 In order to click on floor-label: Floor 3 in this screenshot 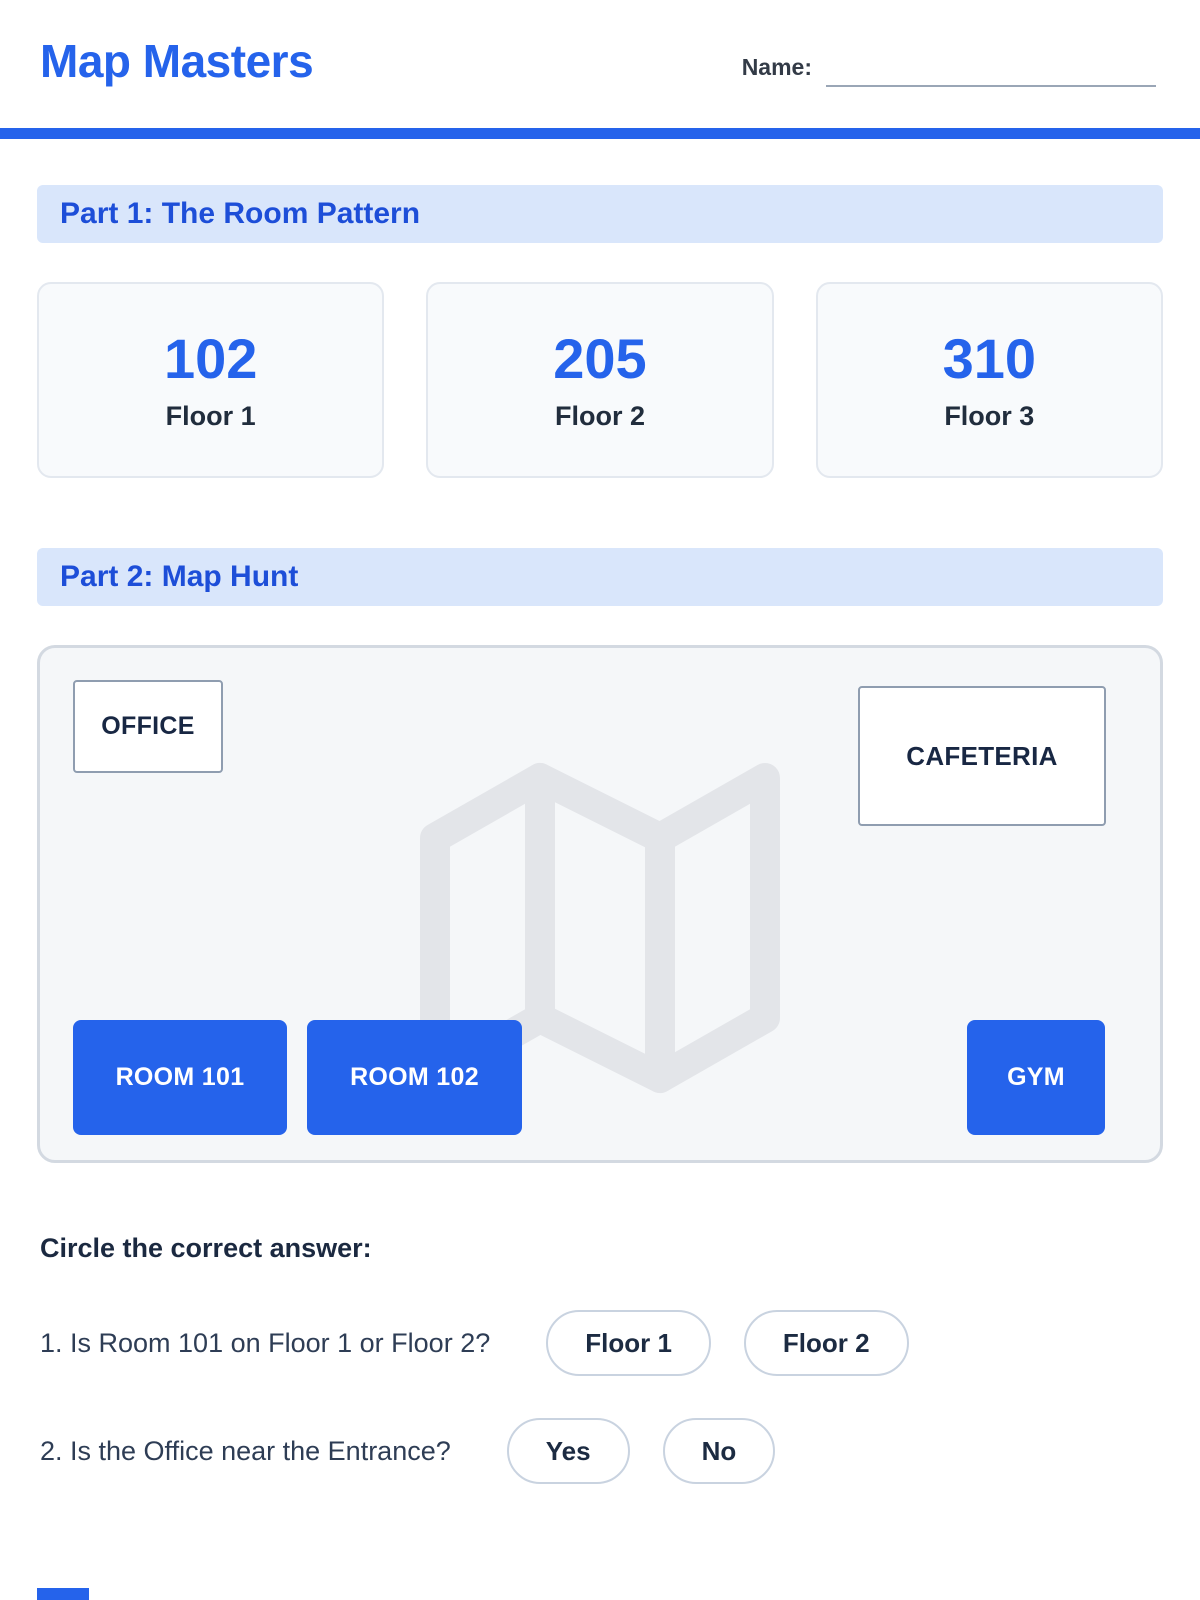, I will do `click(989, 415)`.